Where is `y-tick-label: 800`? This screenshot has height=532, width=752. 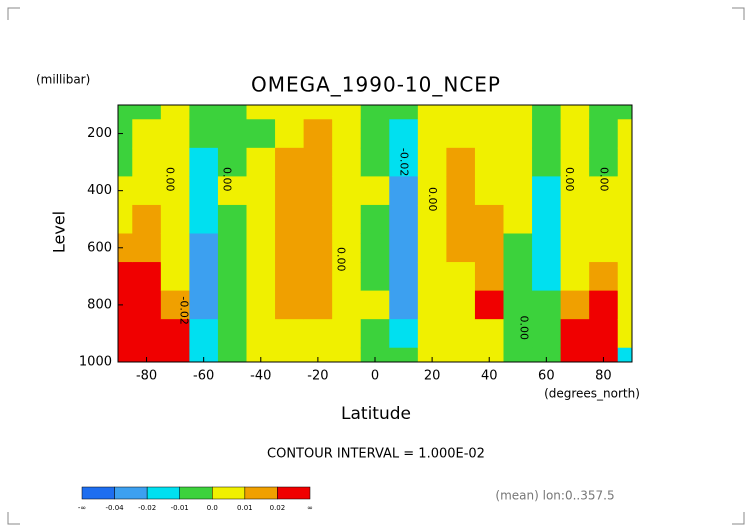
y-tick-label: 800 is located at coordinates (99, 304).